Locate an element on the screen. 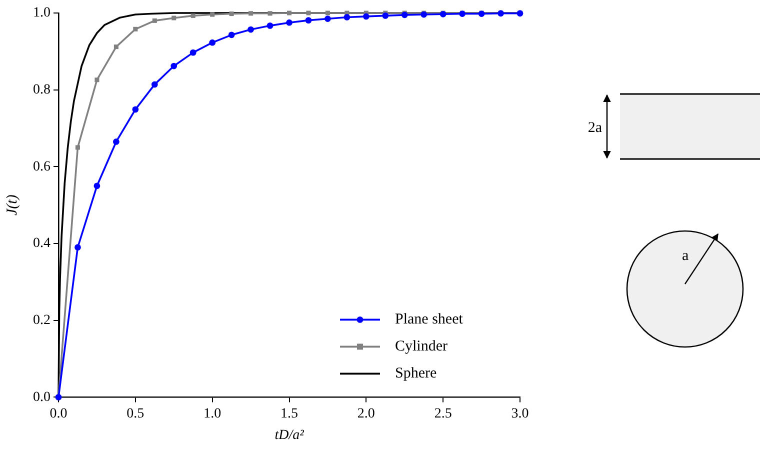  y-tick-label: 0.6 is located at coordinates (41, 166).